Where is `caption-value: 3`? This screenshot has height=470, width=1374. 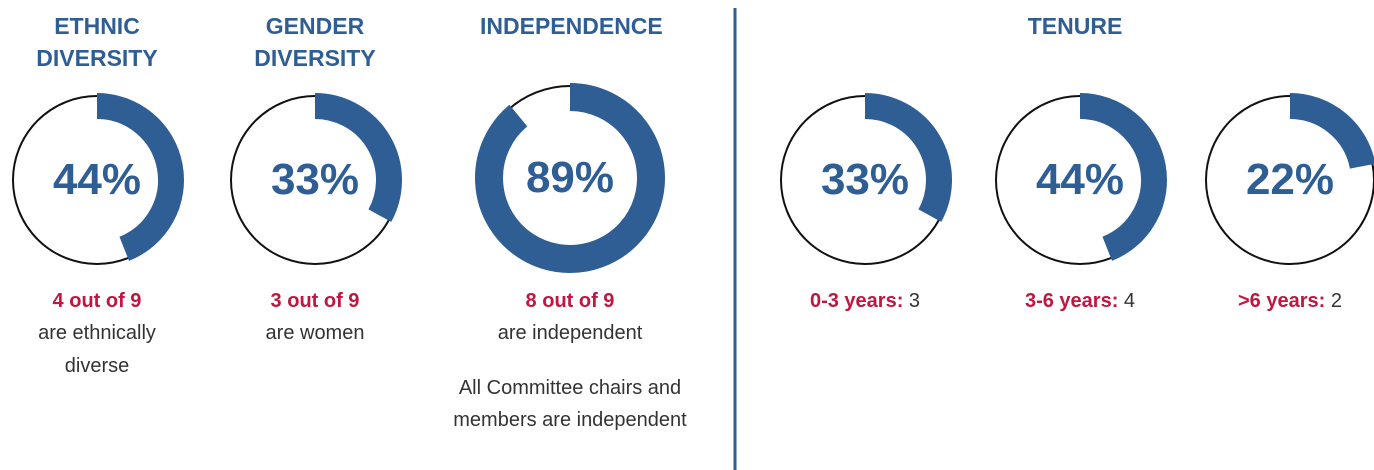 caption-value: 3 is located at coordinates (914, 301).